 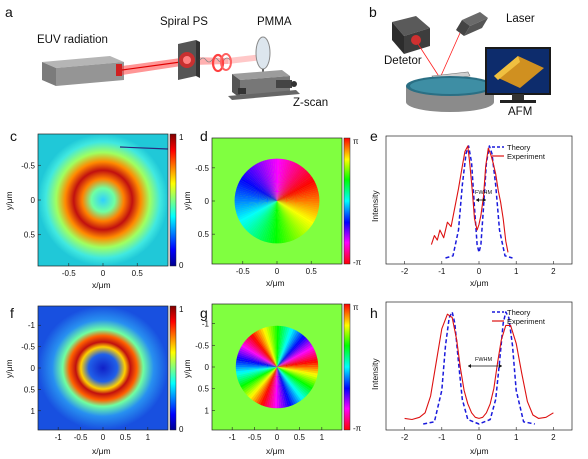 What do you see at coordinates (144, 148) in the screenshot?
I see `heatmap-c-artifact` at bounding box center [144, 148].